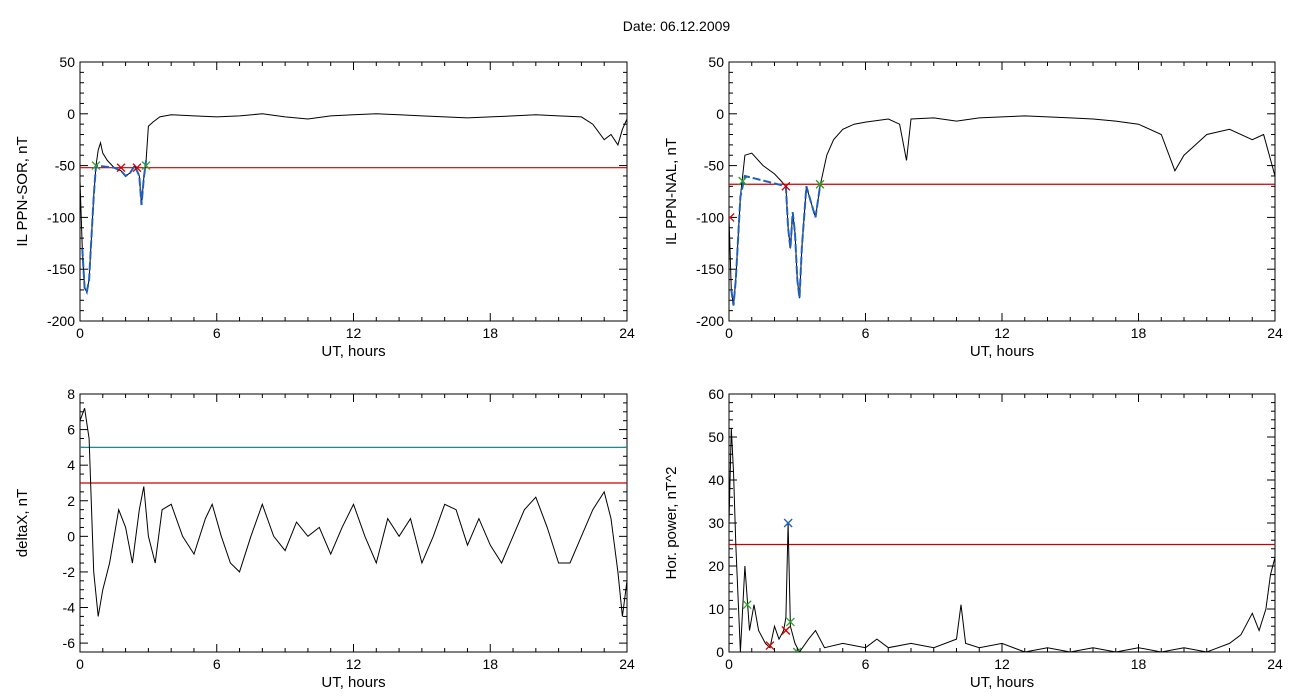  What do you see at coordinates (69, 608) in the screenshot?
I see `y-tick-label: -4` at bounding box center [69, 608].